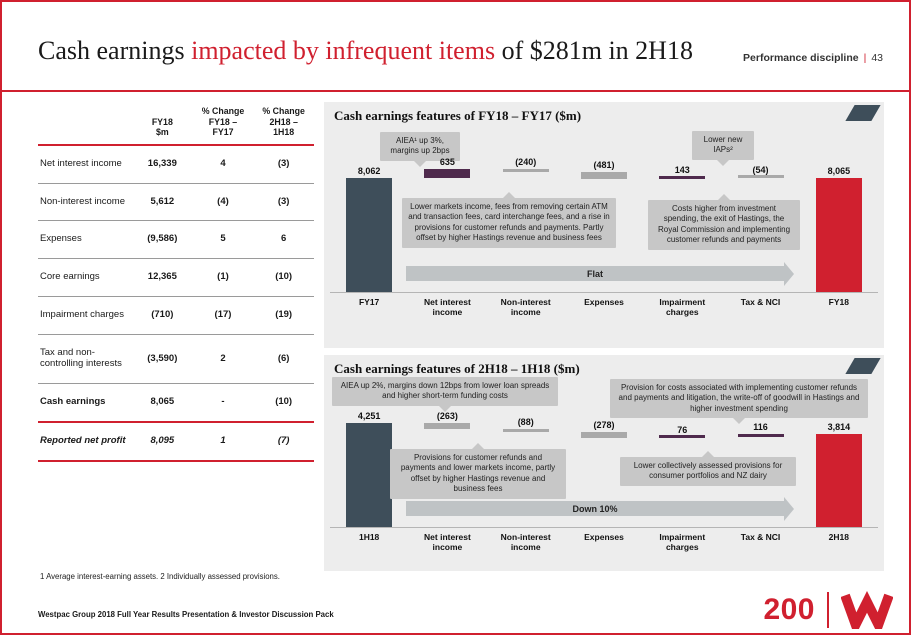 The height and width of the screenshot is (635, 911). What do you see at coordinates (604, 165) in the screenshot?
I see `bar-value-label: (481)` at bounding box center [604, 165].